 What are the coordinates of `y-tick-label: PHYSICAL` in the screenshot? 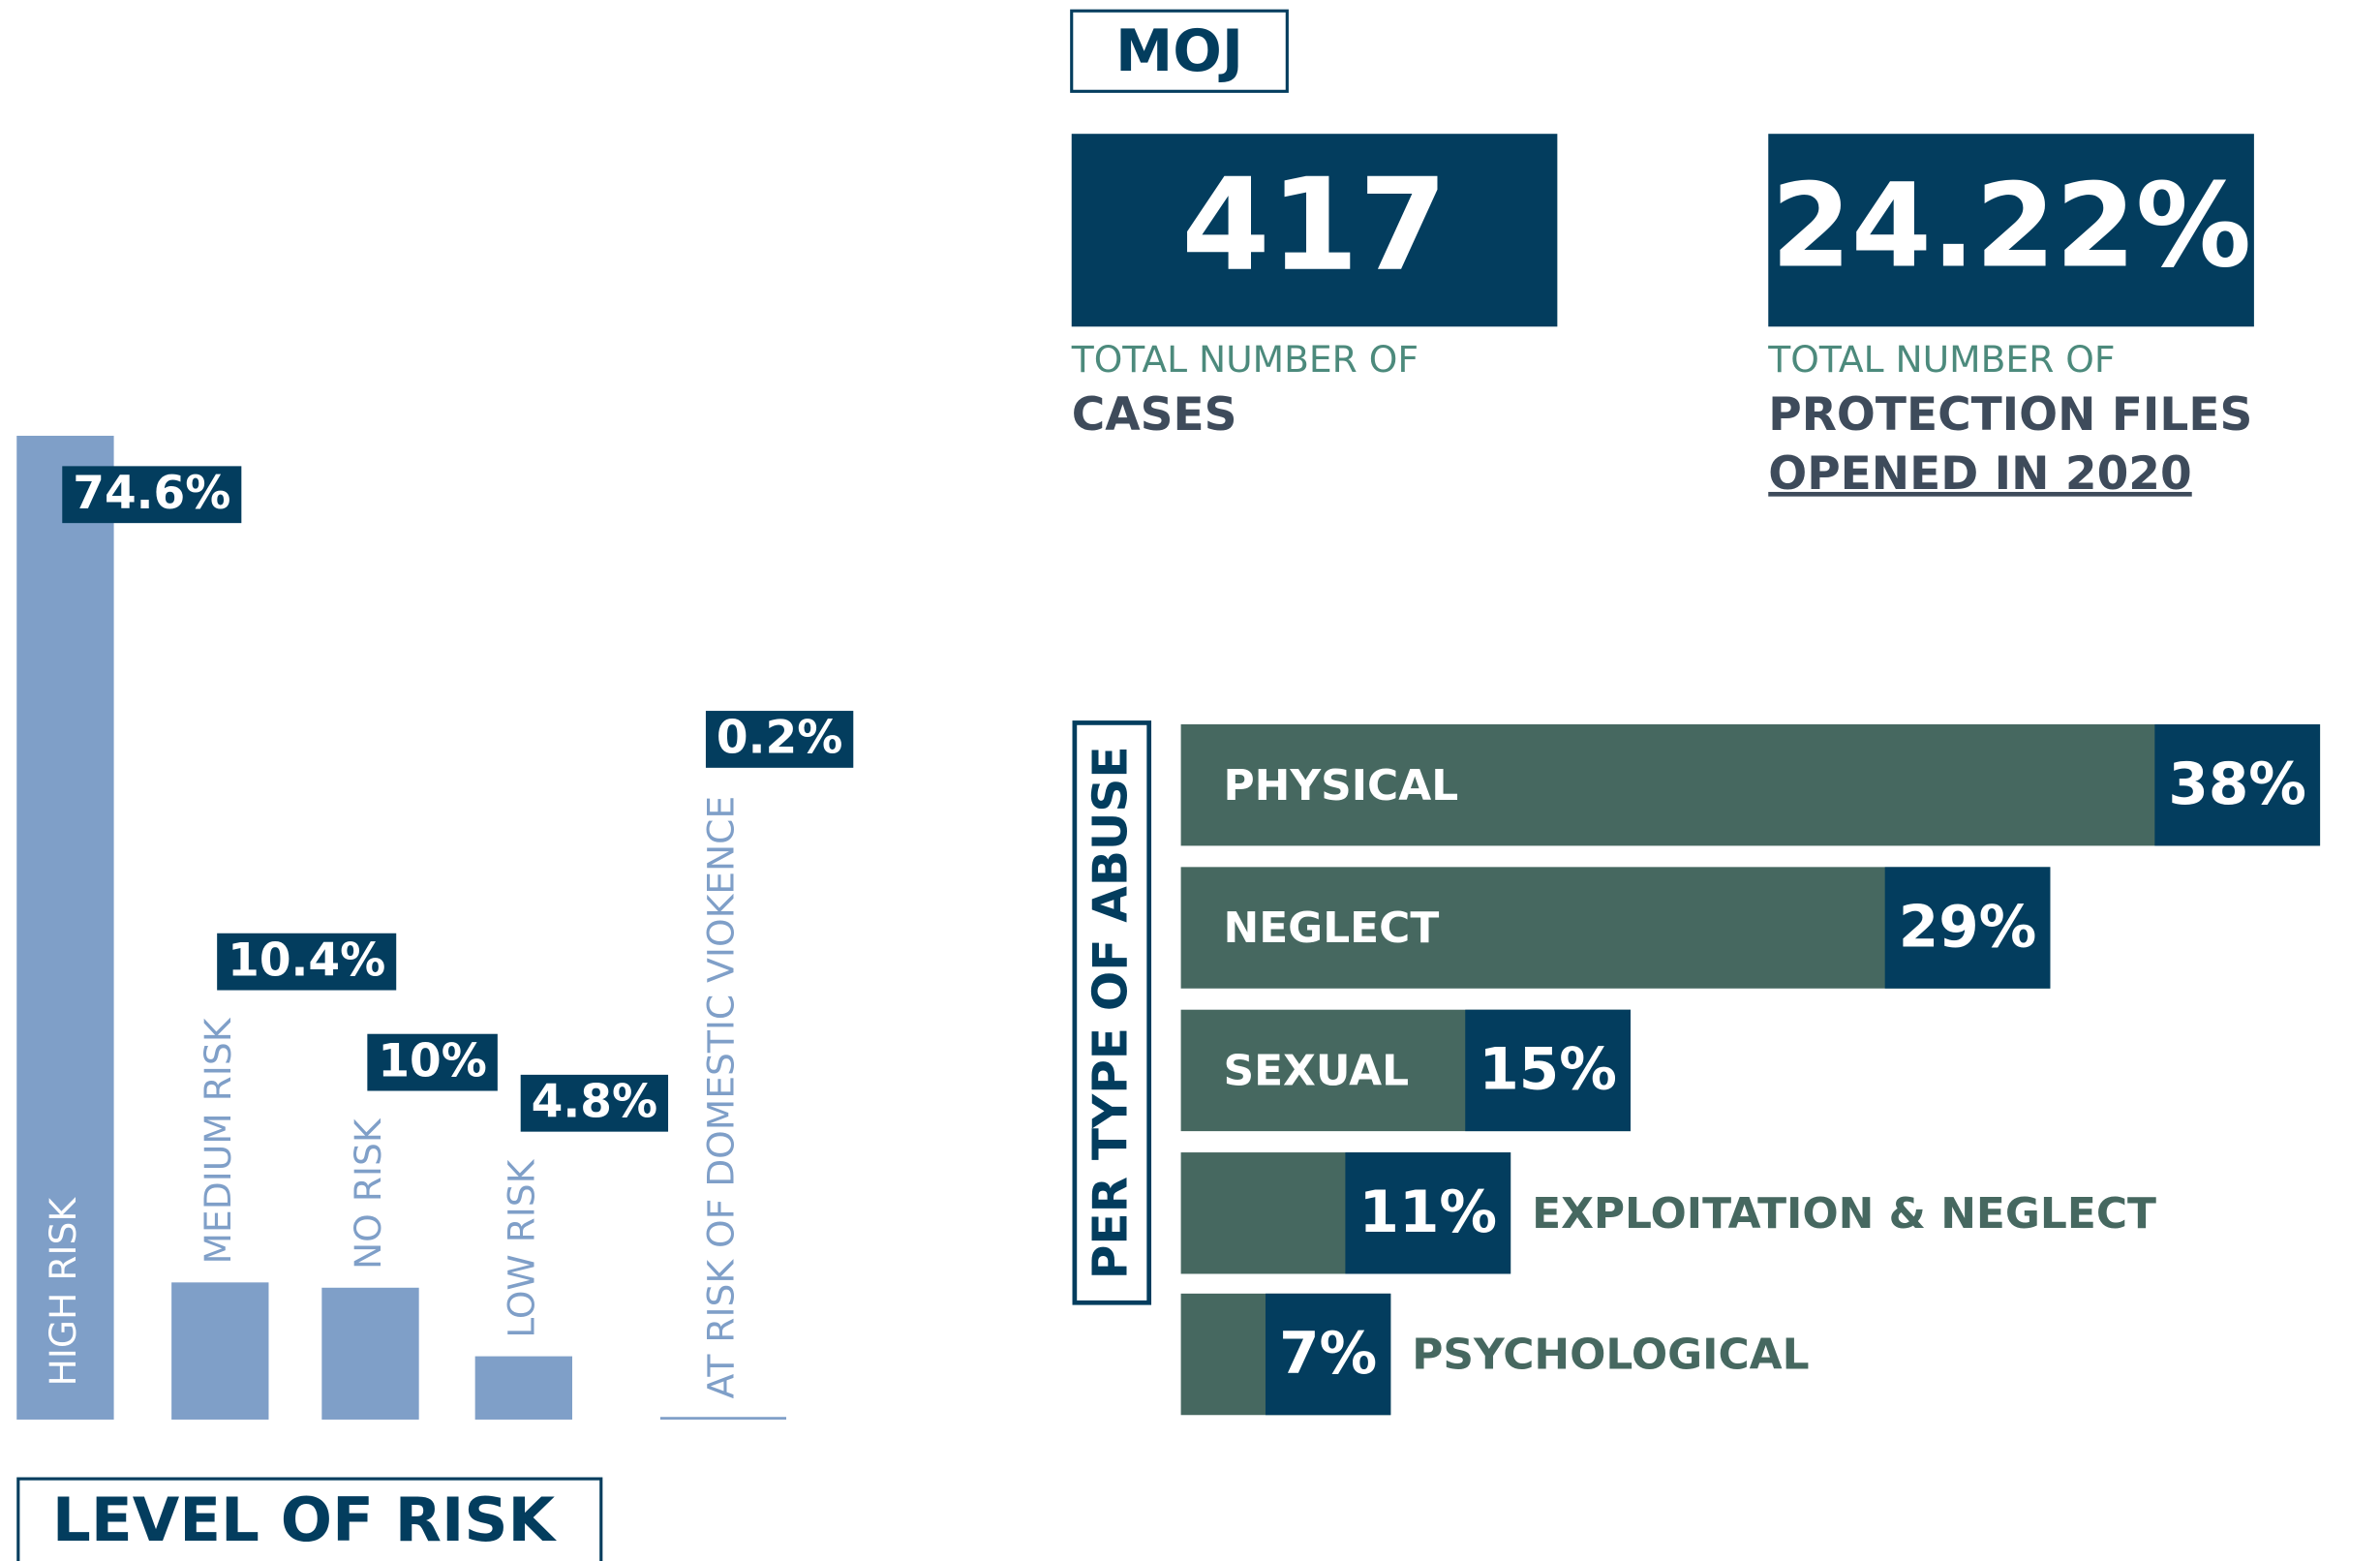 It's located at (1340, 786).